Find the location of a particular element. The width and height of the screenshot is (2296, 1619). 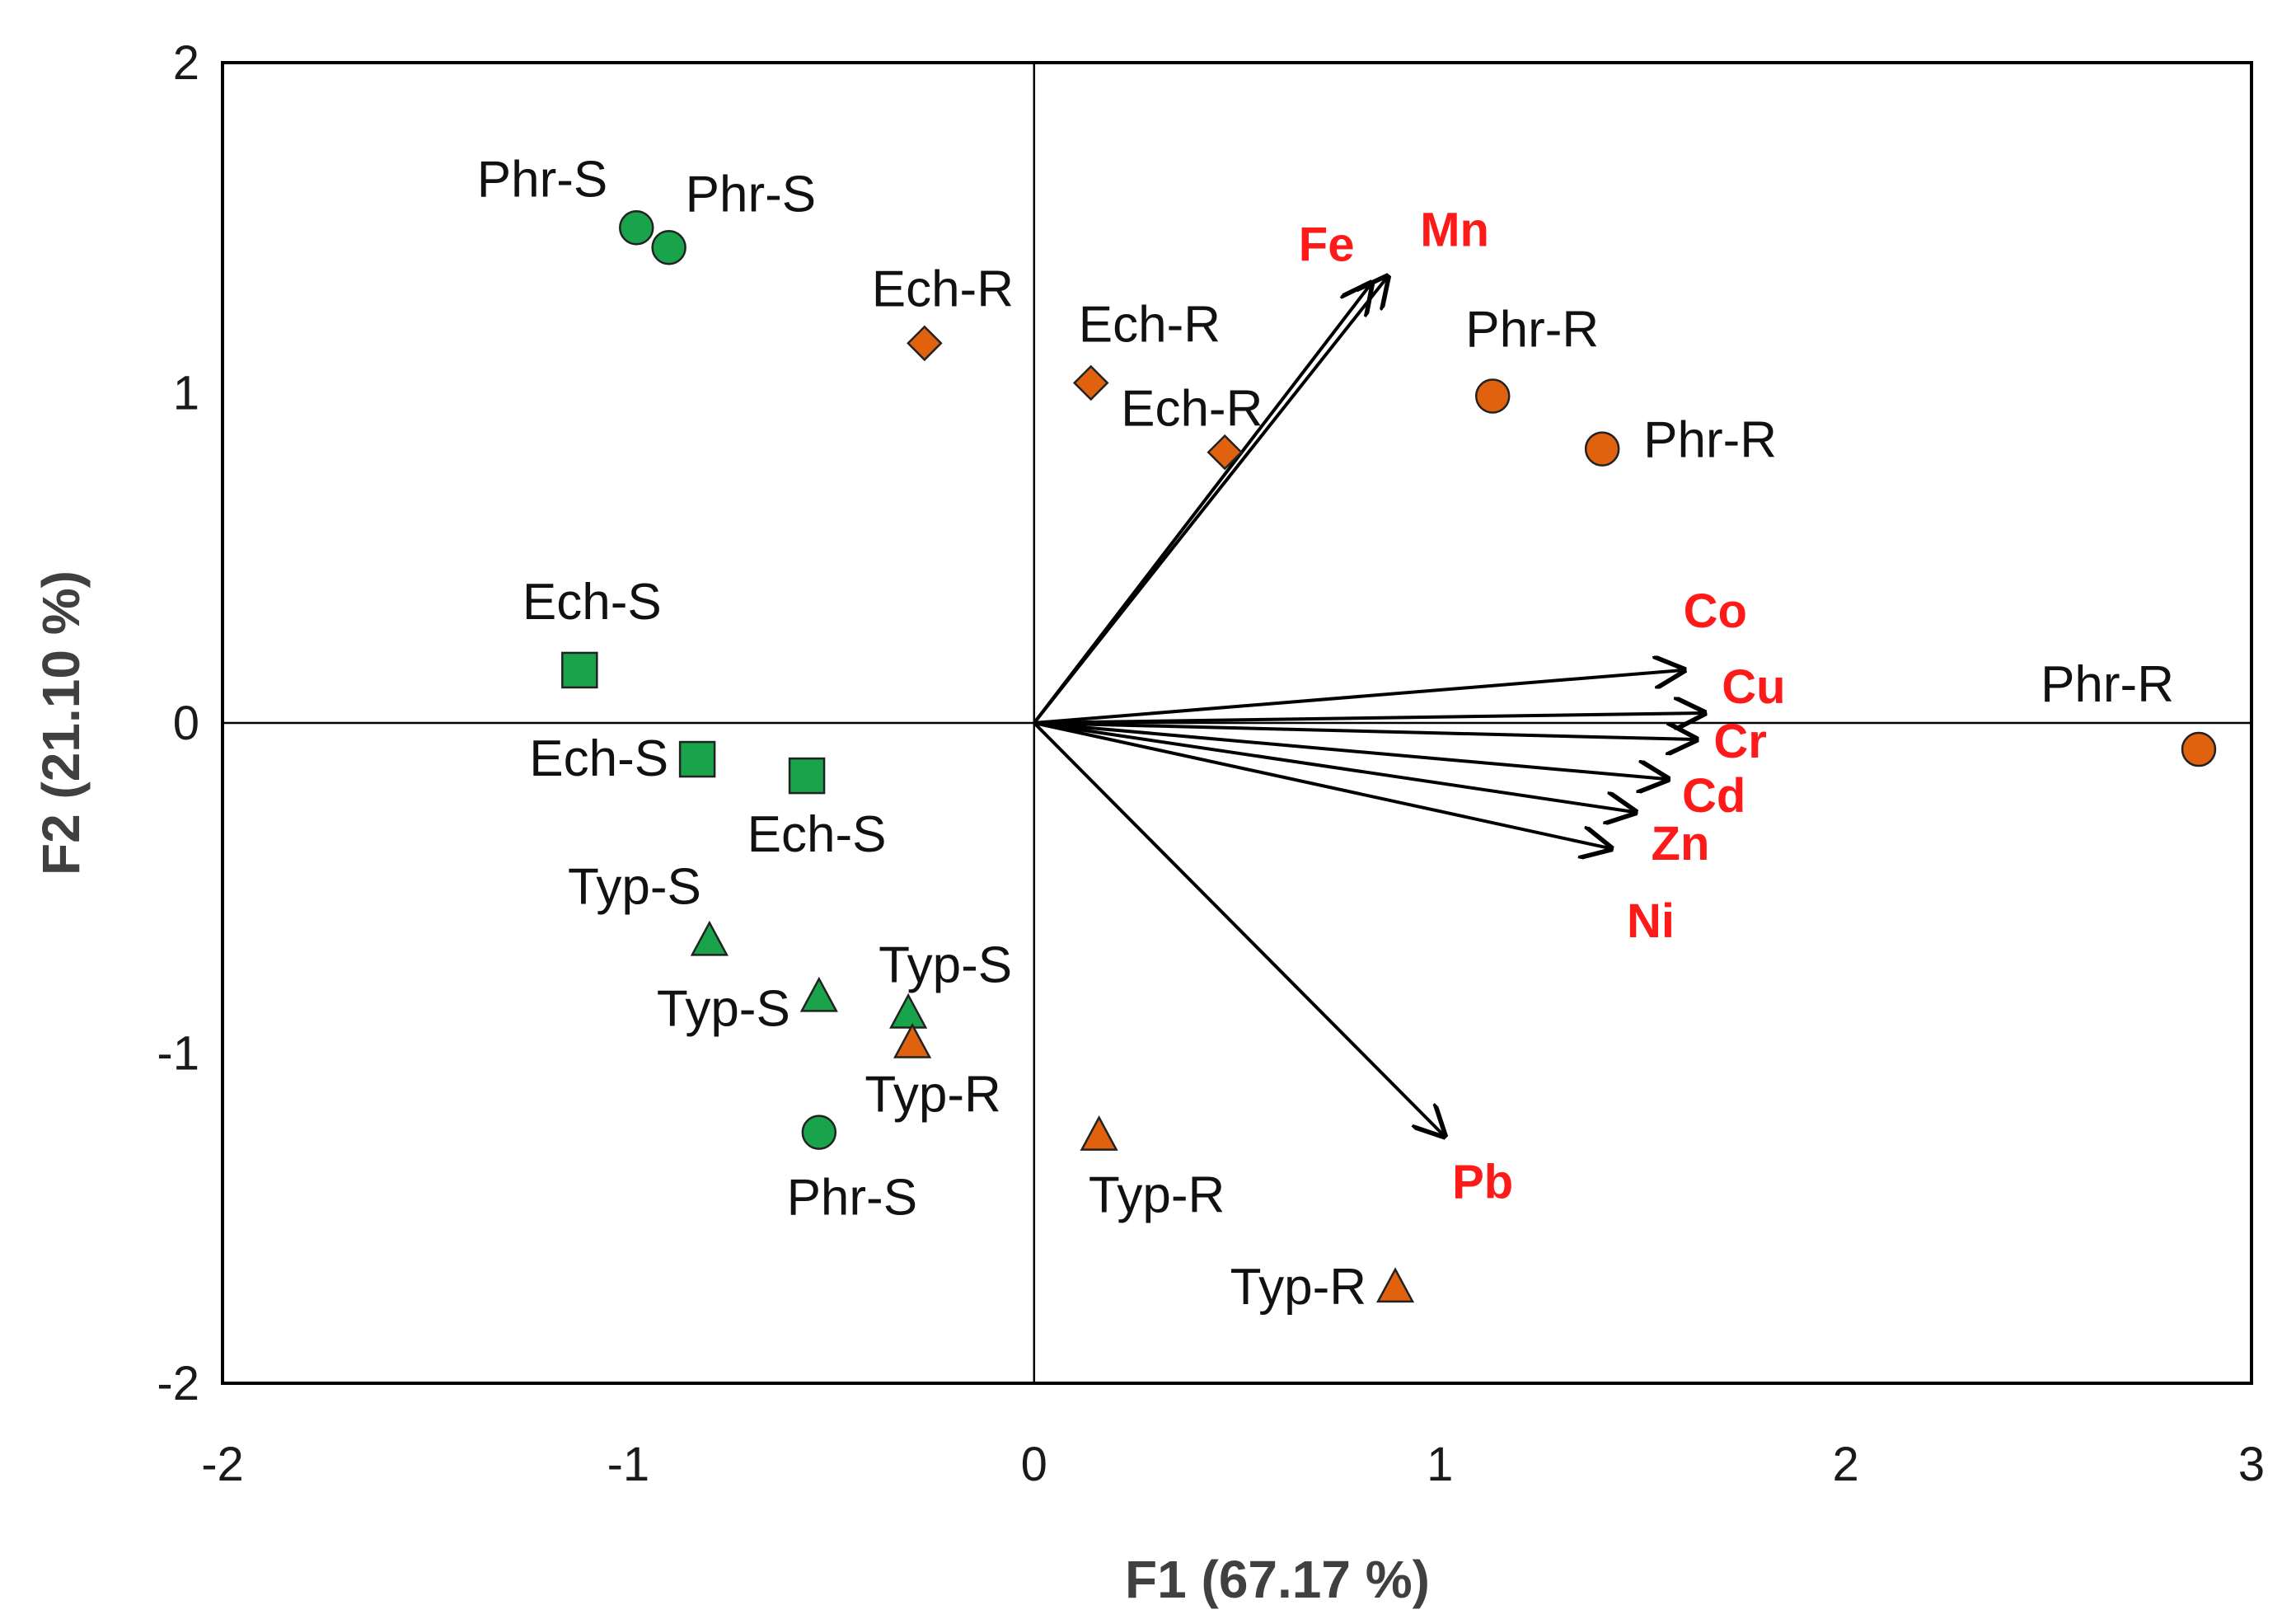

x-tick-label: 0 is located at coordinates (1034, 1464).